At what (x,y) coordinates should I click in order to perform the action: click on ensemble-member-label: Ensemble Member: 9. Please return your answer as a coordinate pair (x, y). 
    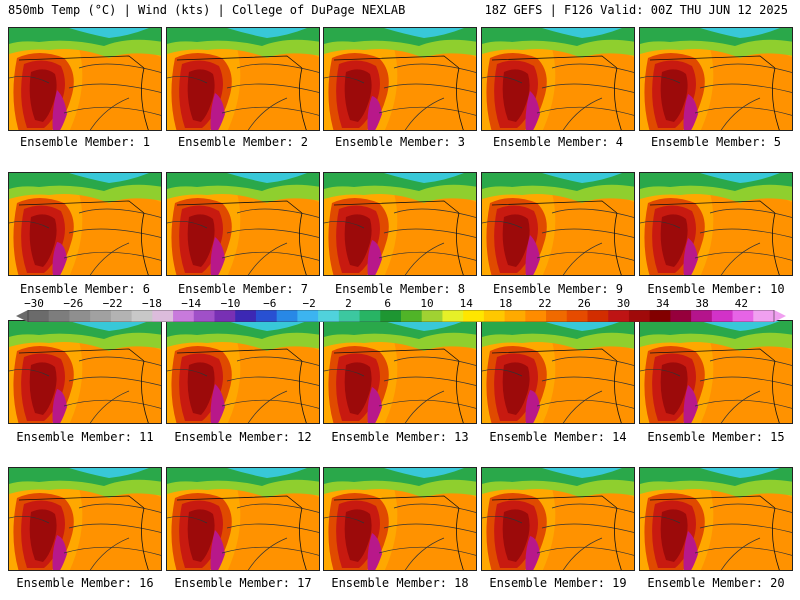
    Looking at the image, I should click on (558, 289).